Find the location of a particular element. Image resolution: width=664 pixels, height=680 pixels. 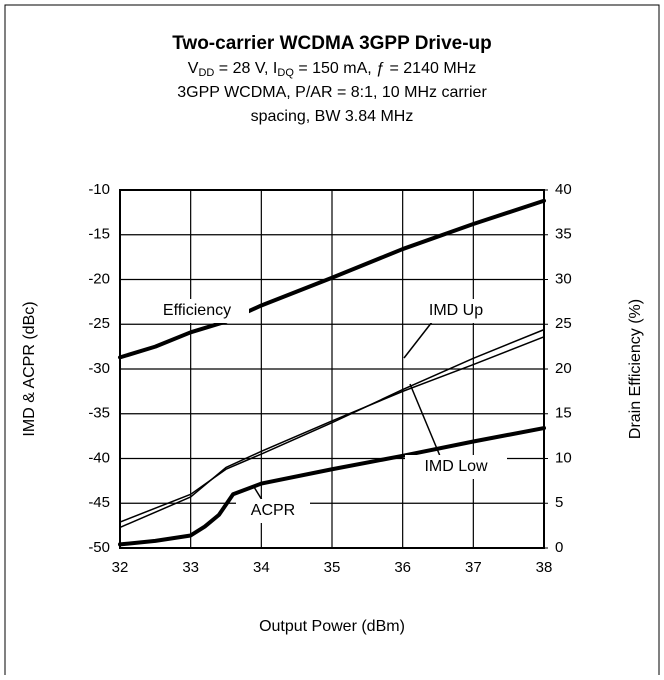

subtitle-text: DD is located at coordinates (206, 73).